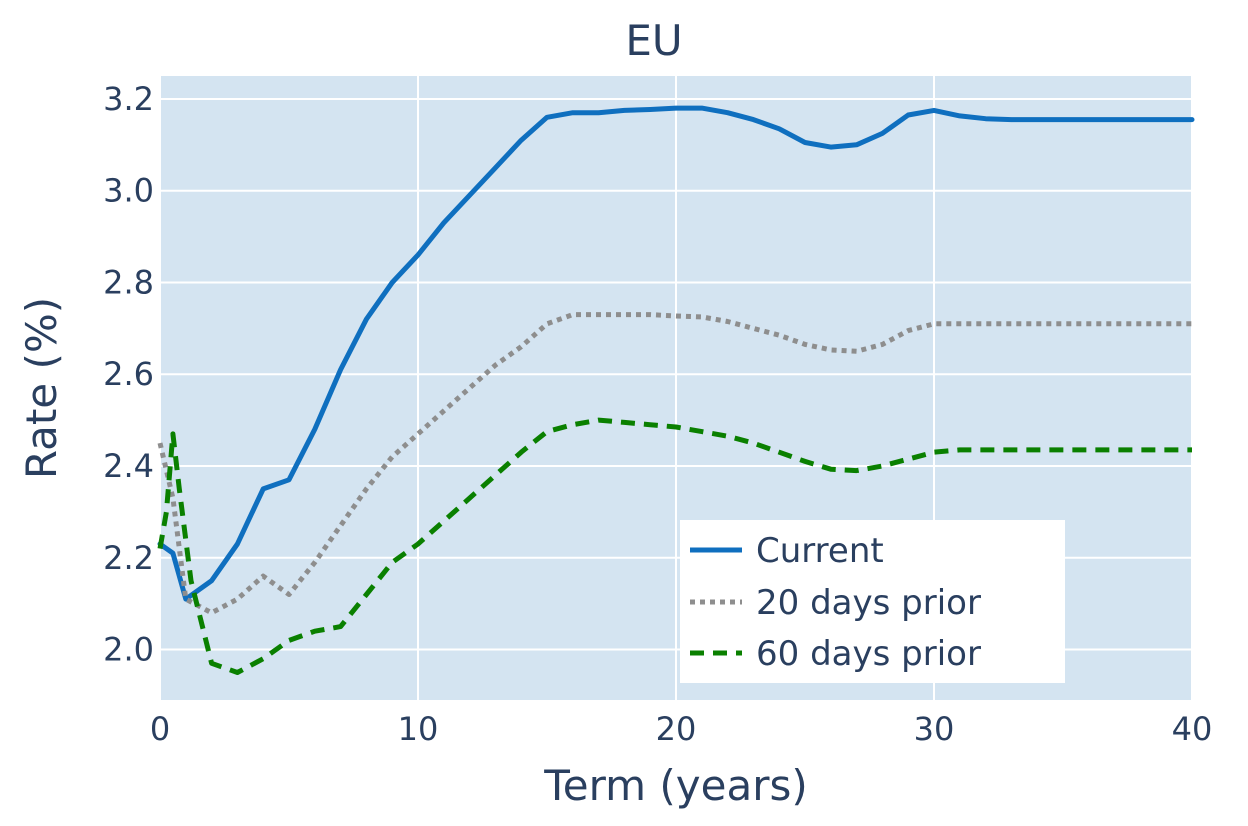 Image resolution: width=1248 pixels, height=826 pixels. Describe the element at coordinates (160, 729) in the screenshot. I see `x-tick-label: 0` at that location.